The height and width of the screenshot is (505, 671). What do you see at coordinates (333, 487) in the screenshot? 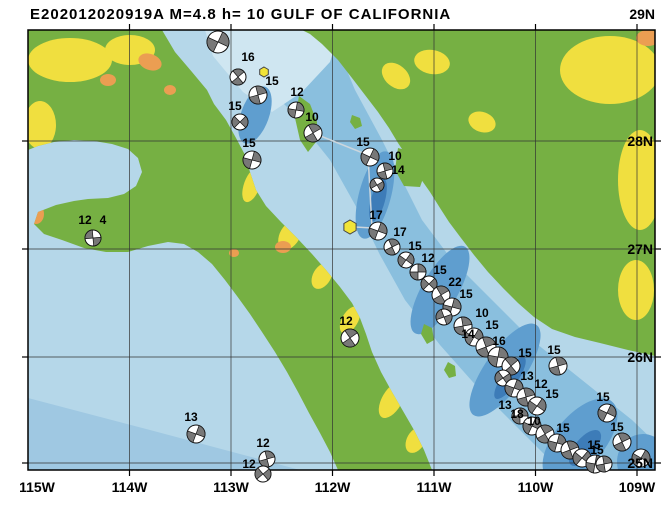
I see `lon-label: 112W` at bounding box center [333, 487].